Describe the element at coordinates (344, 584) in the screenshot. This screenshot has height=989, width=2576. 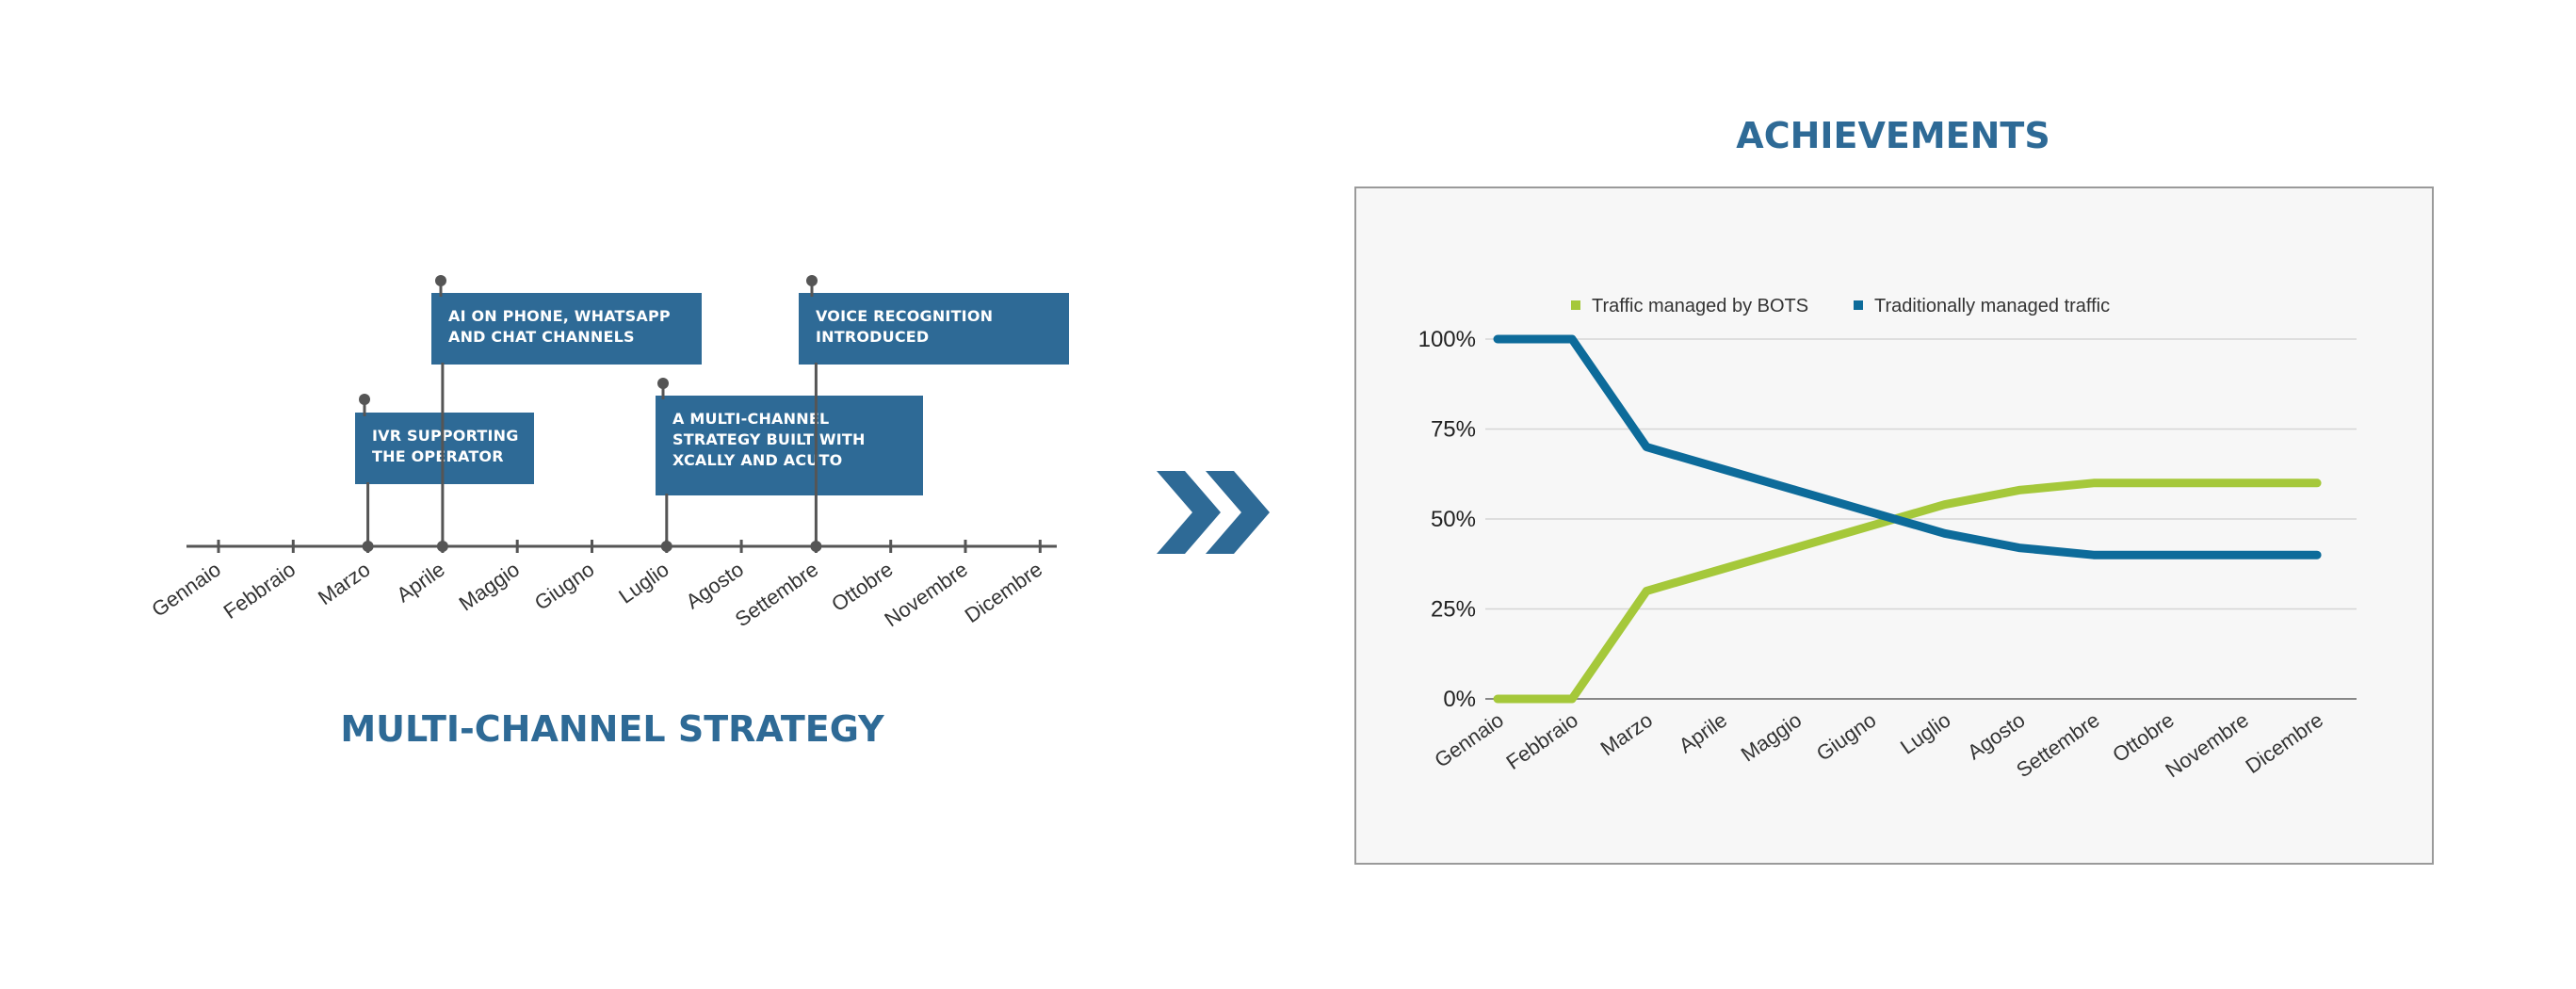
I see `timeline-month-label: Marzo` at that location.